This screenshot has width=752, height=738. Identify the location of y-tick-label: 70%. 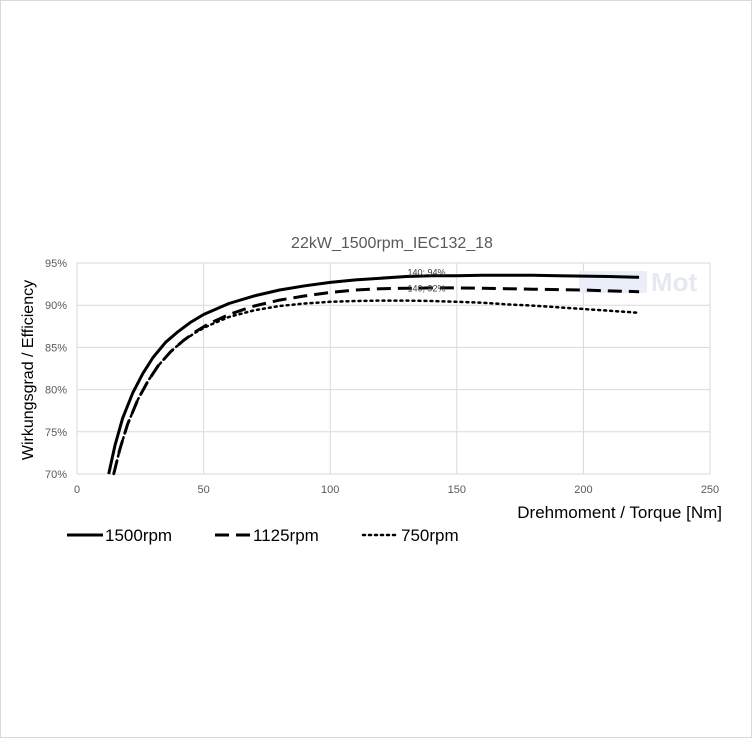
(56, 475).